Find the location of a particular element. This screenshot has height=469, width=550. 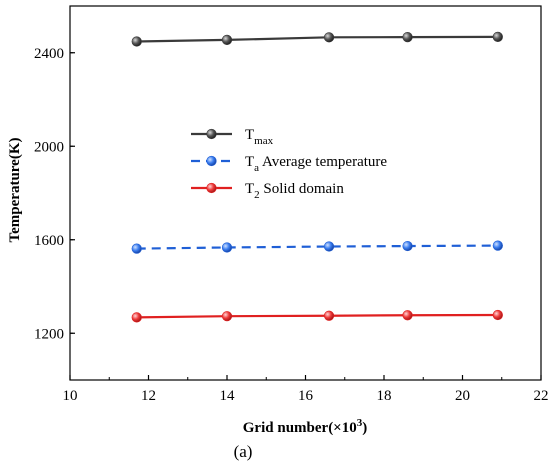

x-tick-label: 20 is located at coordinates (462, 396).